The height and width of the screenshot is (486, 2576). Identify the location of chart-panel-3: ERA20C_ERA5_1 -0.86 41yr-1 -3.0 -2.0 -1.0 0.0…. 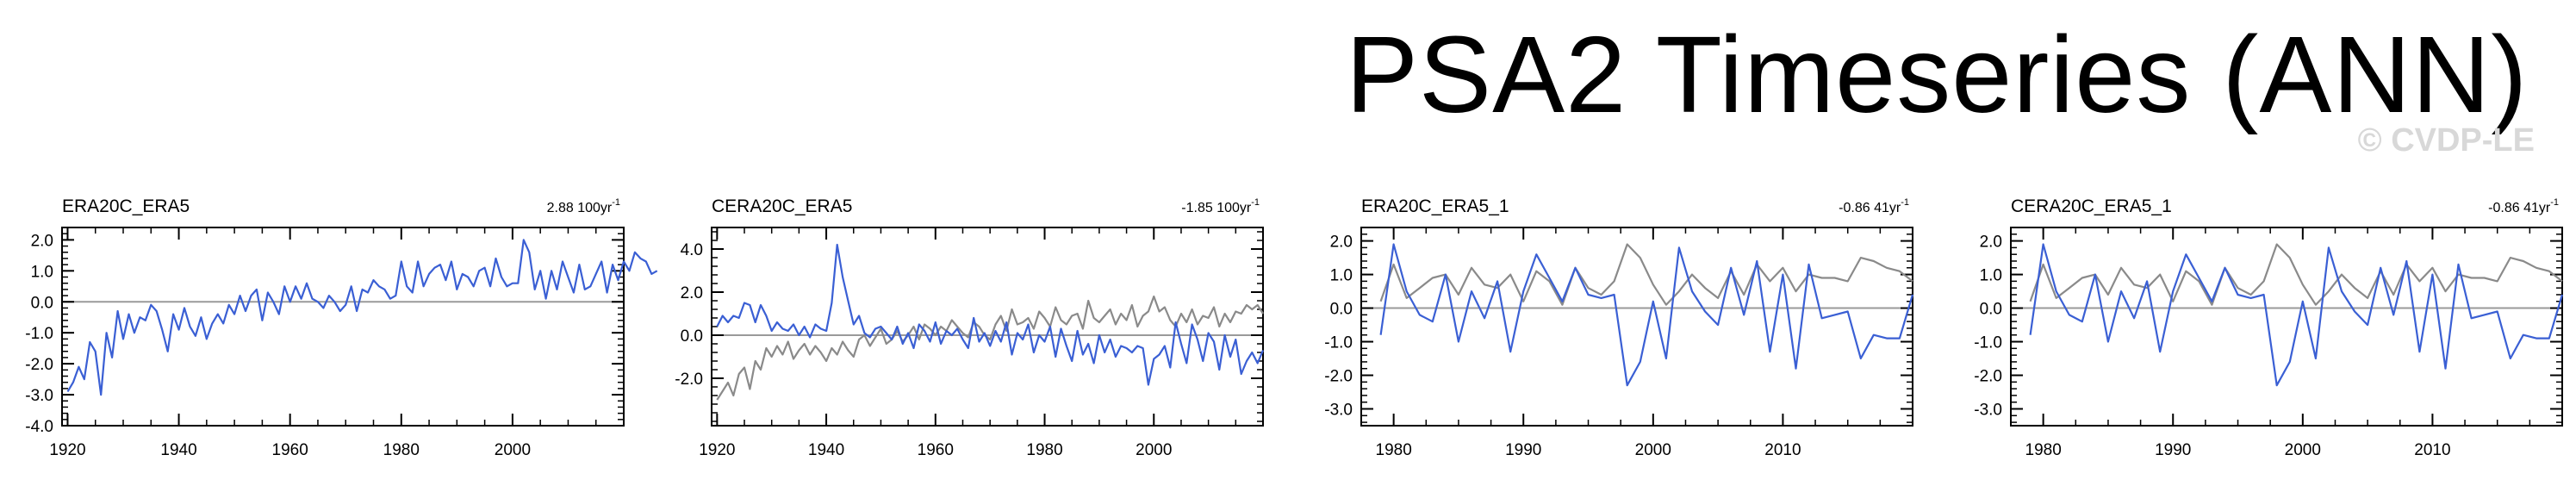
(1619, 327).